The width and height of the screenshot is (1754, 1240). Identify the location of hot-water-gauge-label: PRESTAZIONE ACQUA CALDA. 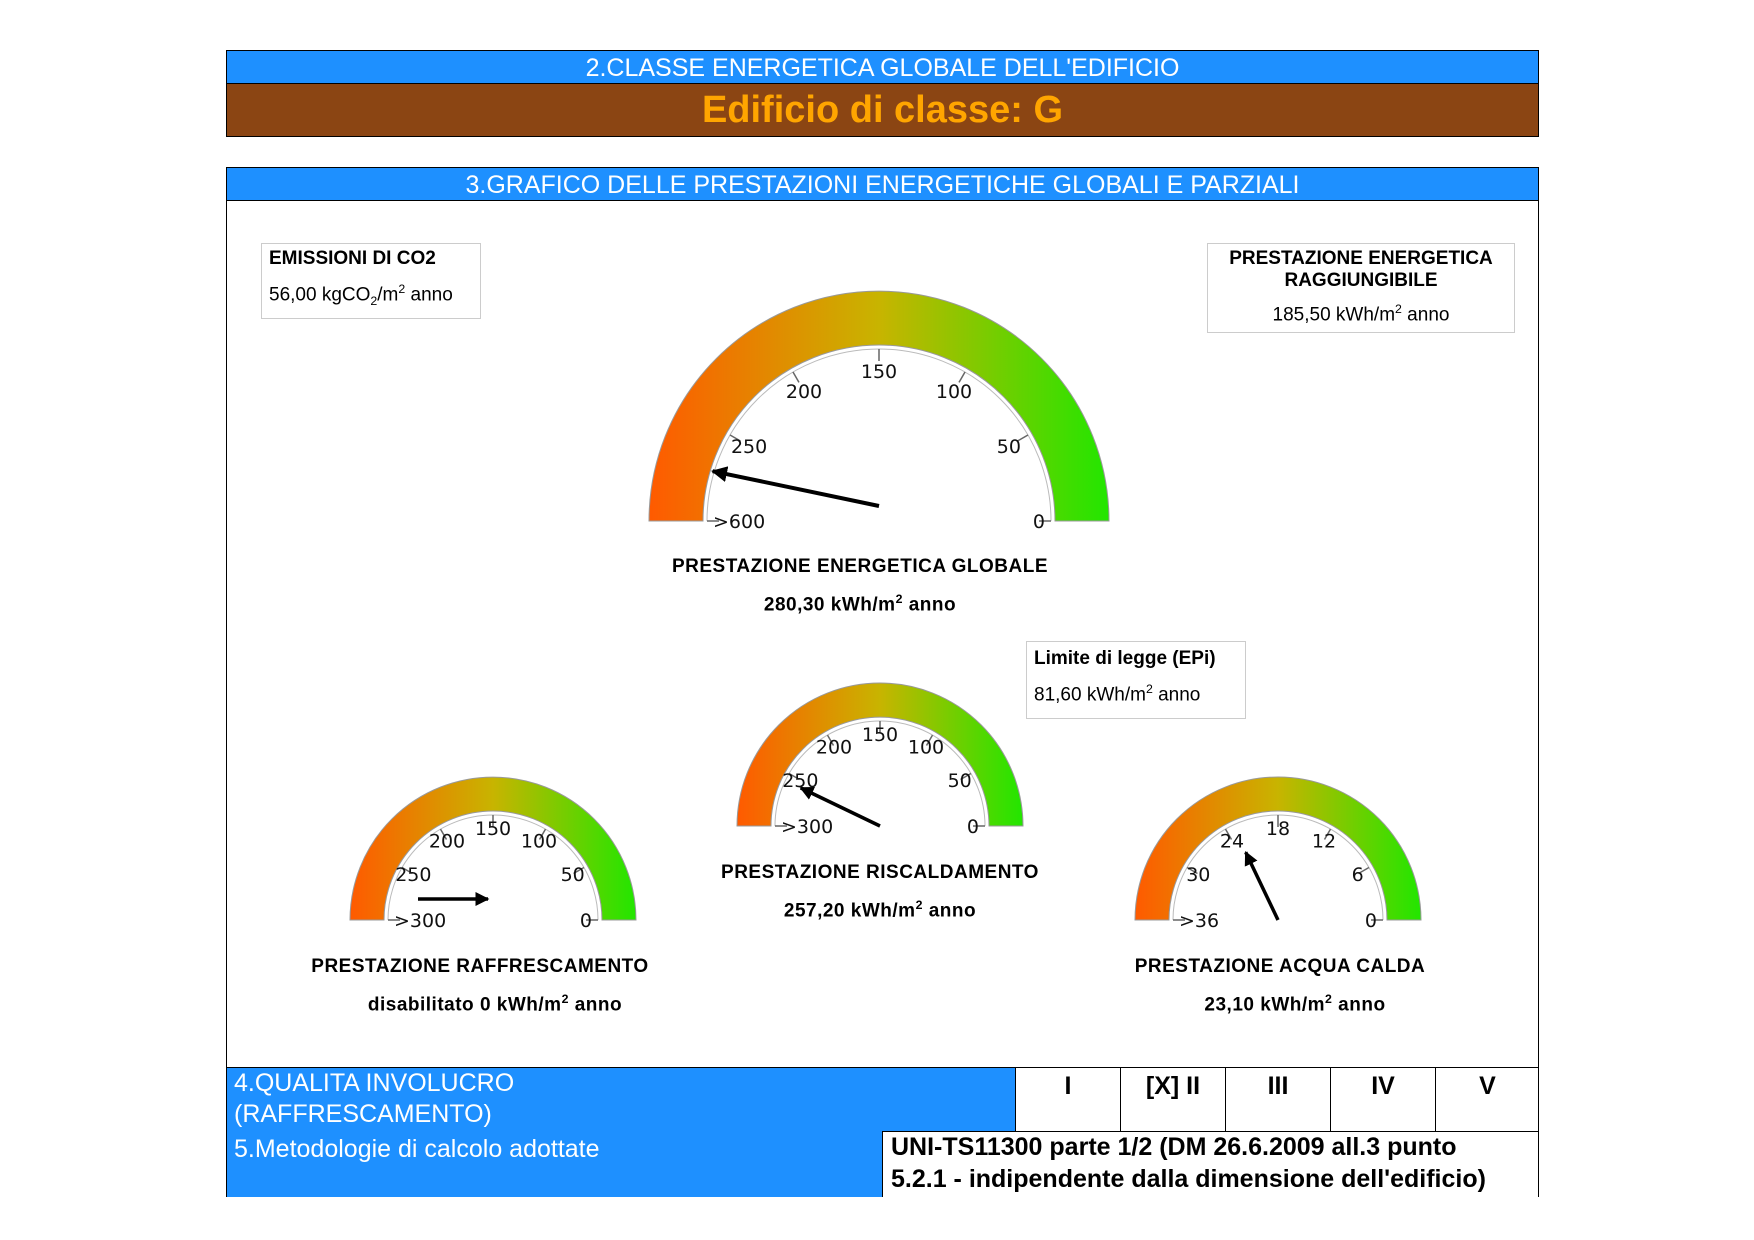
(1280, 966).